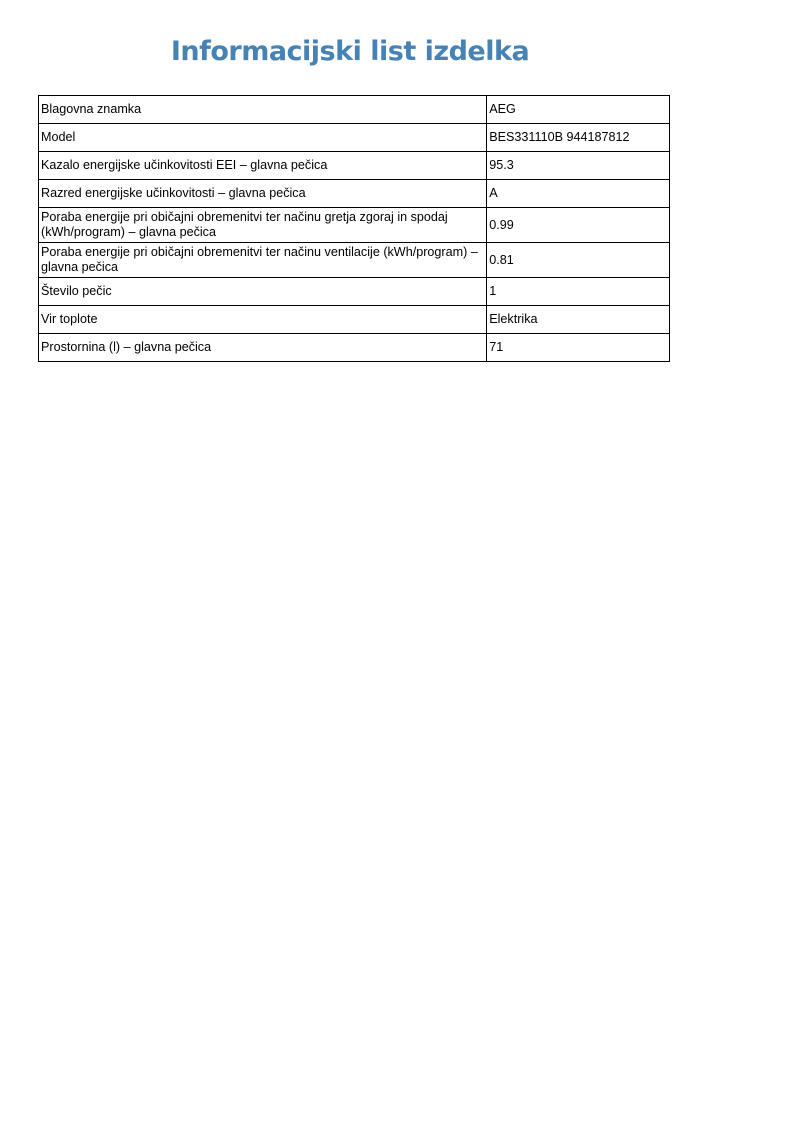  What do you see at coordinates (262, 109) in the screenshot?
I see `row-label: Blagovna znamka` at bounding box center [262, 109].